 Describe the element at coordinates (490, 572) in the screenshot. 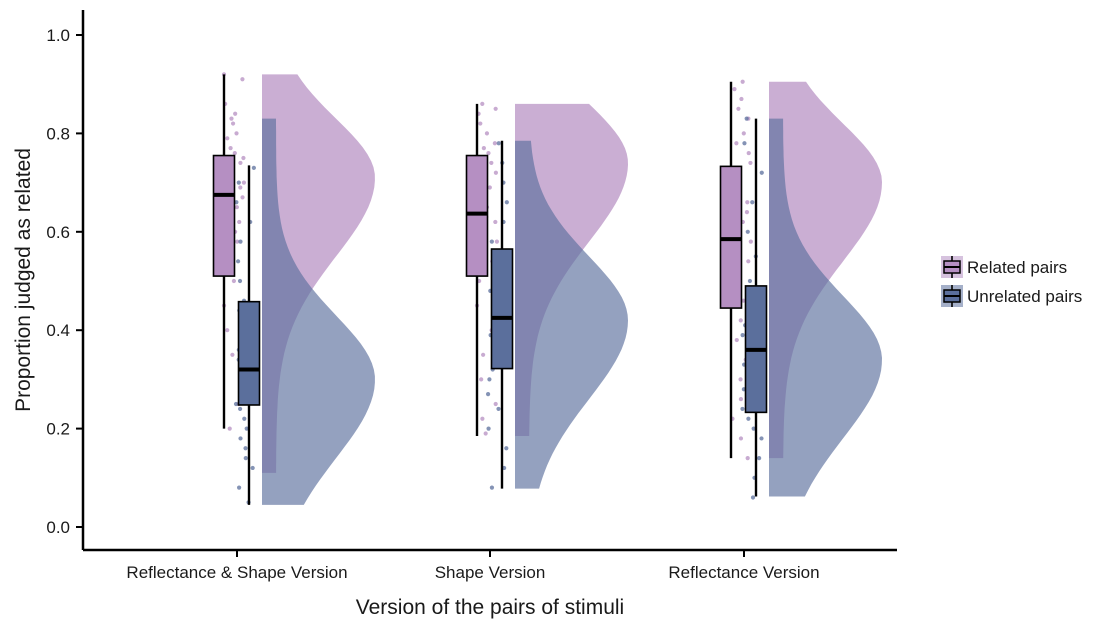

I see `x-tick-label: Shape Version` at that location.